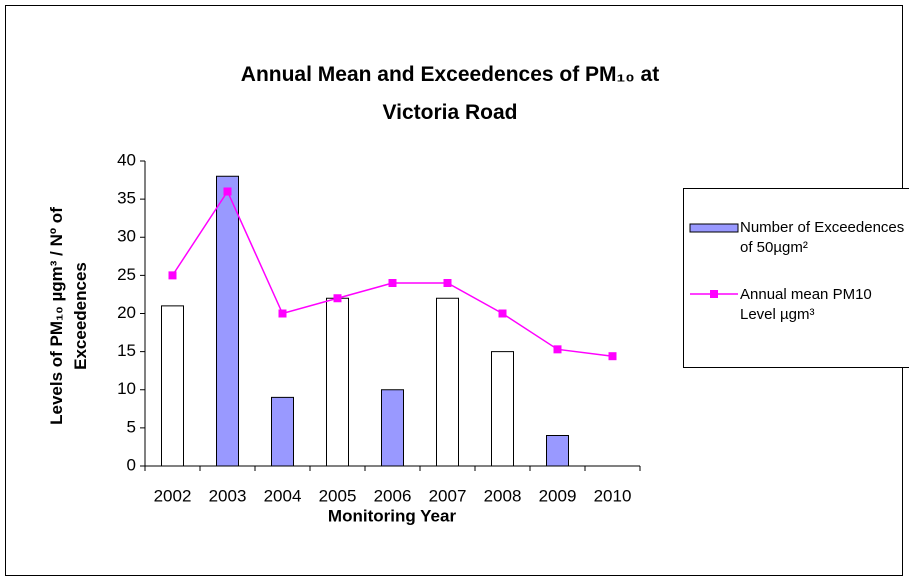  What do you see at coordinates (126, 388) in the screenshot?
I see `y-tick-label: 10` at bounding box center [126, 388].